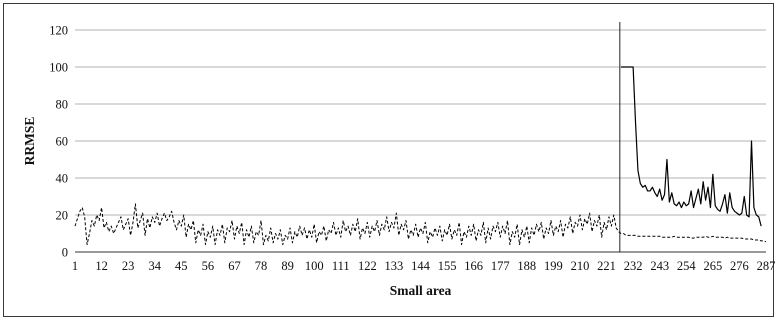 The height and width of the screenshot is (322, 779). I want to click on x-tick-label: 89, so click(287, 266).